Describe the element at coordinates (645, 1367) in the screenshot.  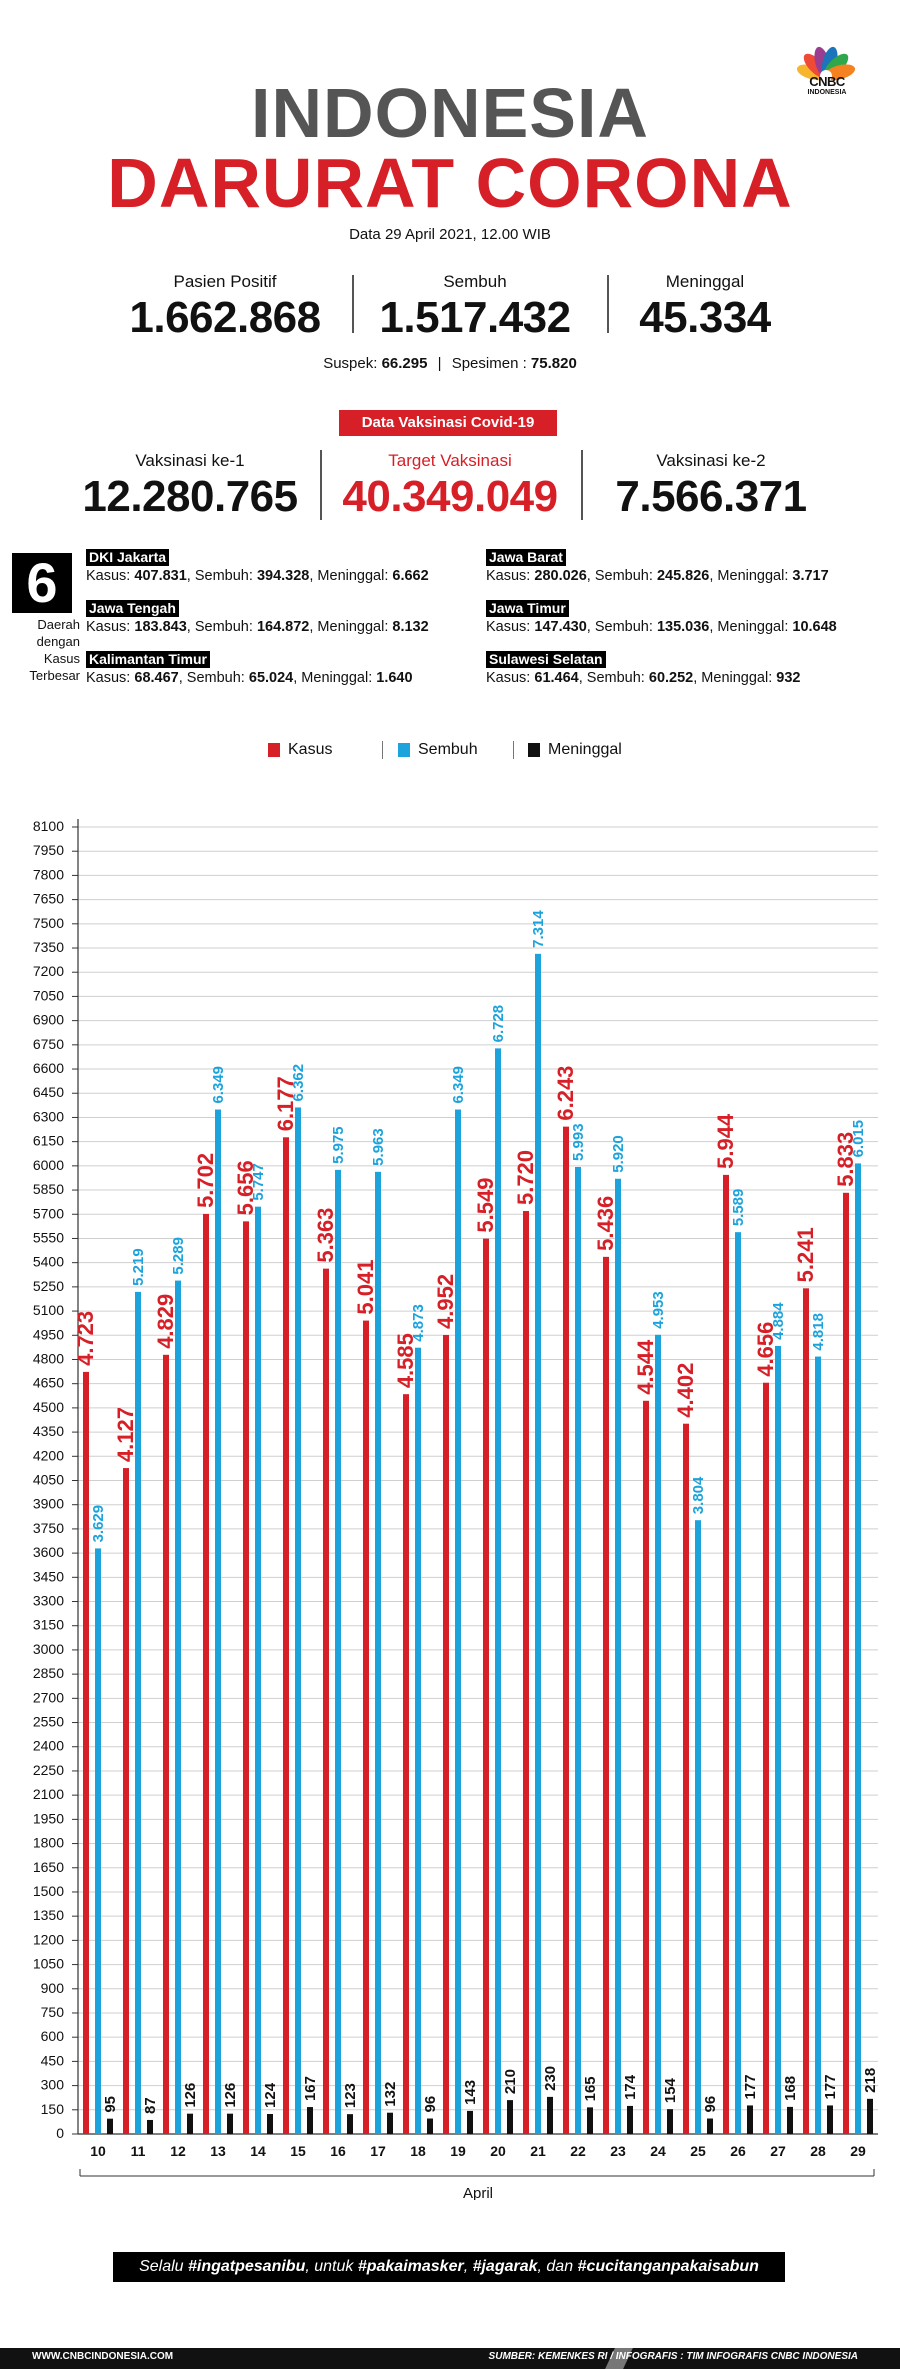
I see `kasus-data-label: 4.544` at that location.